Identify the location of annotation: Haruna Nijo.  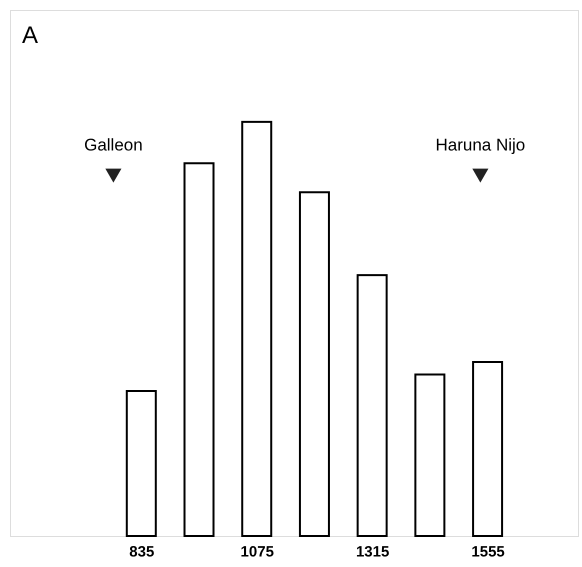
(480, 145).